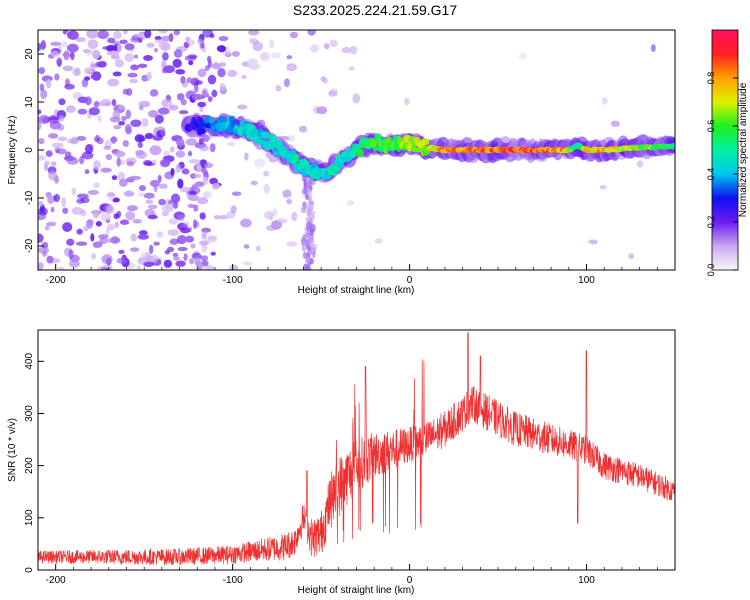 This screenshot has width=750, height=600. I want to click on y-tick-label: 10, so click(29, 102).